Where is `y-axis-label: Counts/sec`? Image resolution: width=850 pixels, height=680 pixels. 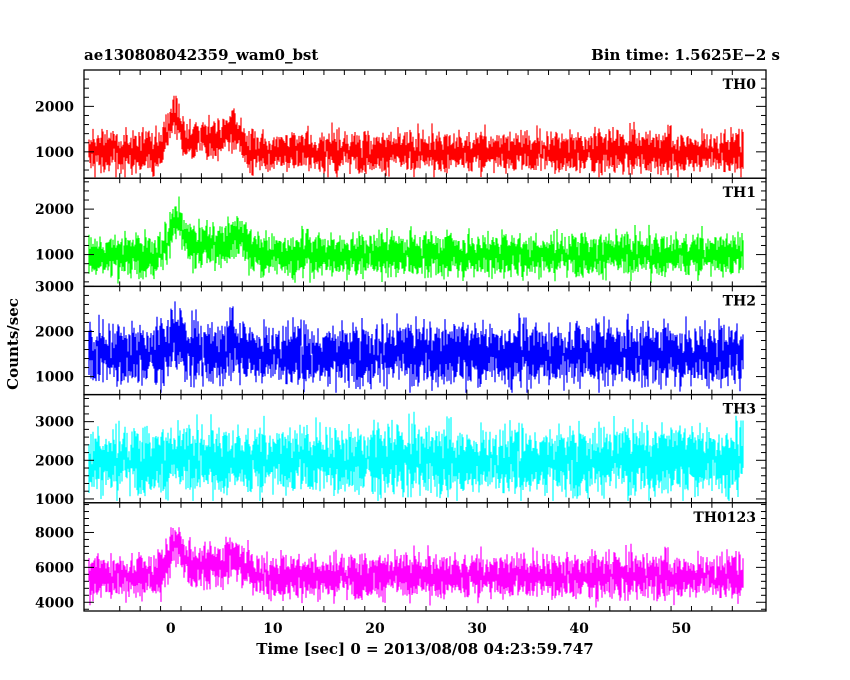
y-axis-label: Counts/sec is located at coordinates (13, 344).